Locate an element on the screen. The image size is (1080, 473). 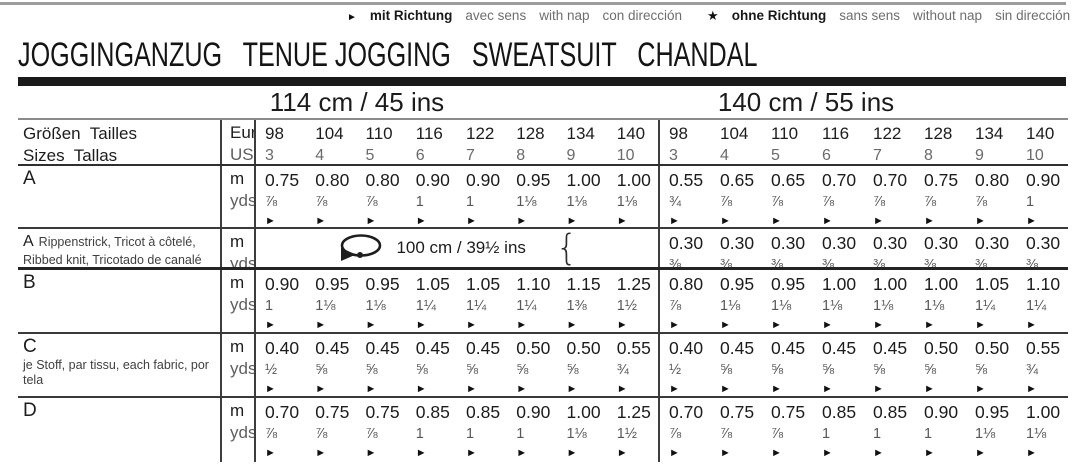
yardage-cell: 1.00 1⅛ ► is located at coordinates (583, 196).